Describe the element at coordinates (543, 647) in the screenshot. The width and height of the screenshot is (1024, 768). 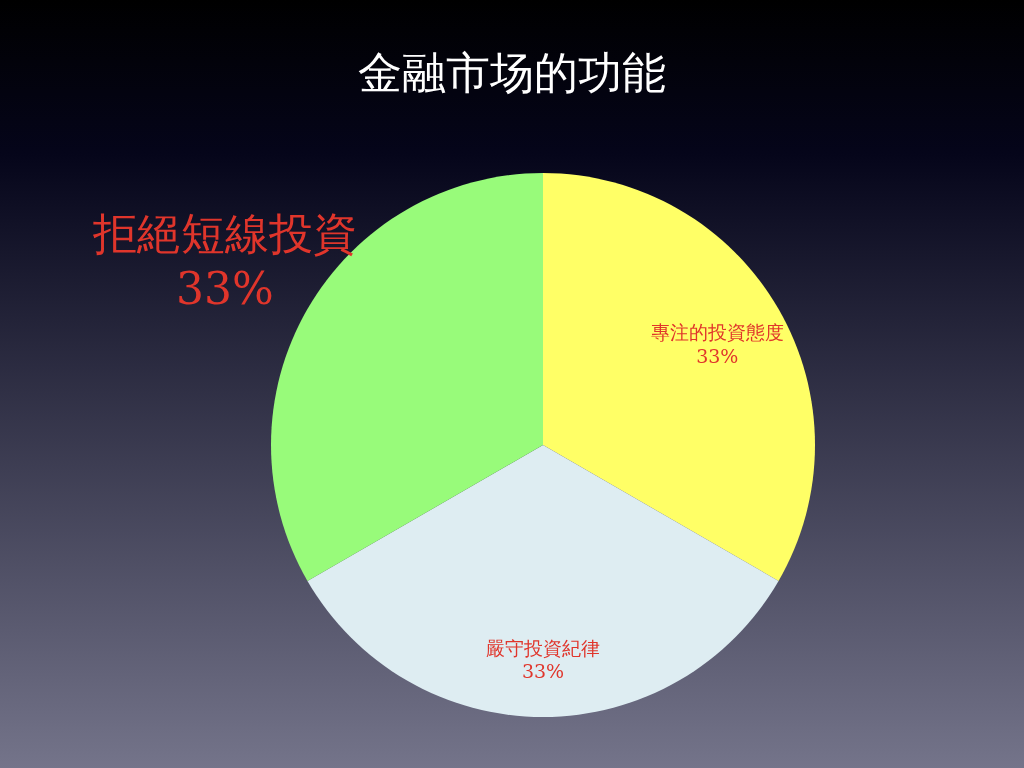
I see `slice-label: 嚴守投資紀律` at that location.